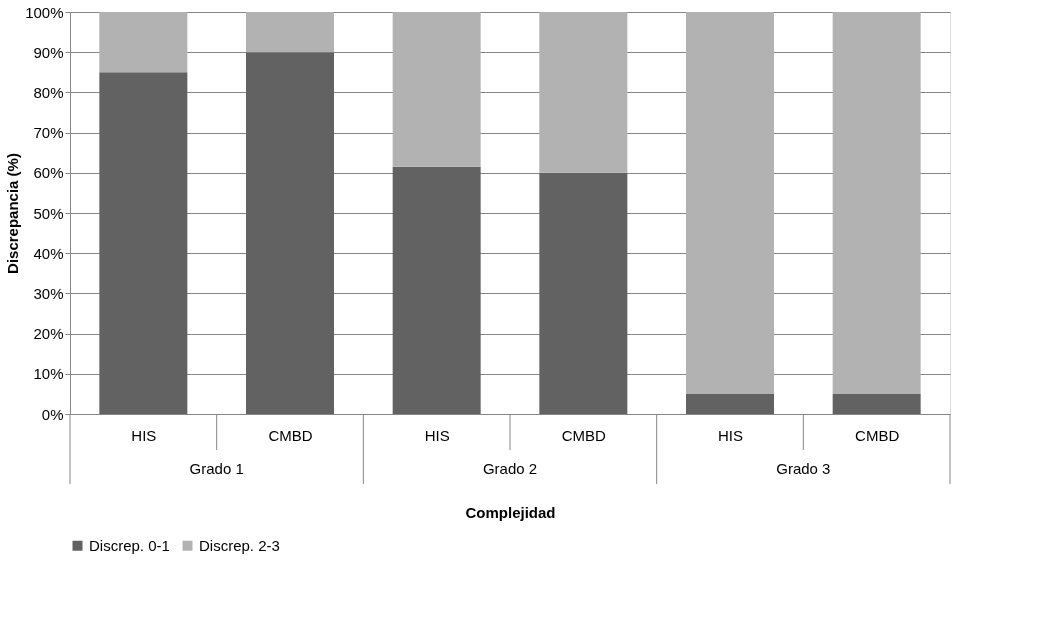 The height and width of the screenshot is (635, 1052). What do you see at coordinates (510, 512) in the screenshot?
I see `x-axis-title: Complejidad` at bounding box center [510, 512].